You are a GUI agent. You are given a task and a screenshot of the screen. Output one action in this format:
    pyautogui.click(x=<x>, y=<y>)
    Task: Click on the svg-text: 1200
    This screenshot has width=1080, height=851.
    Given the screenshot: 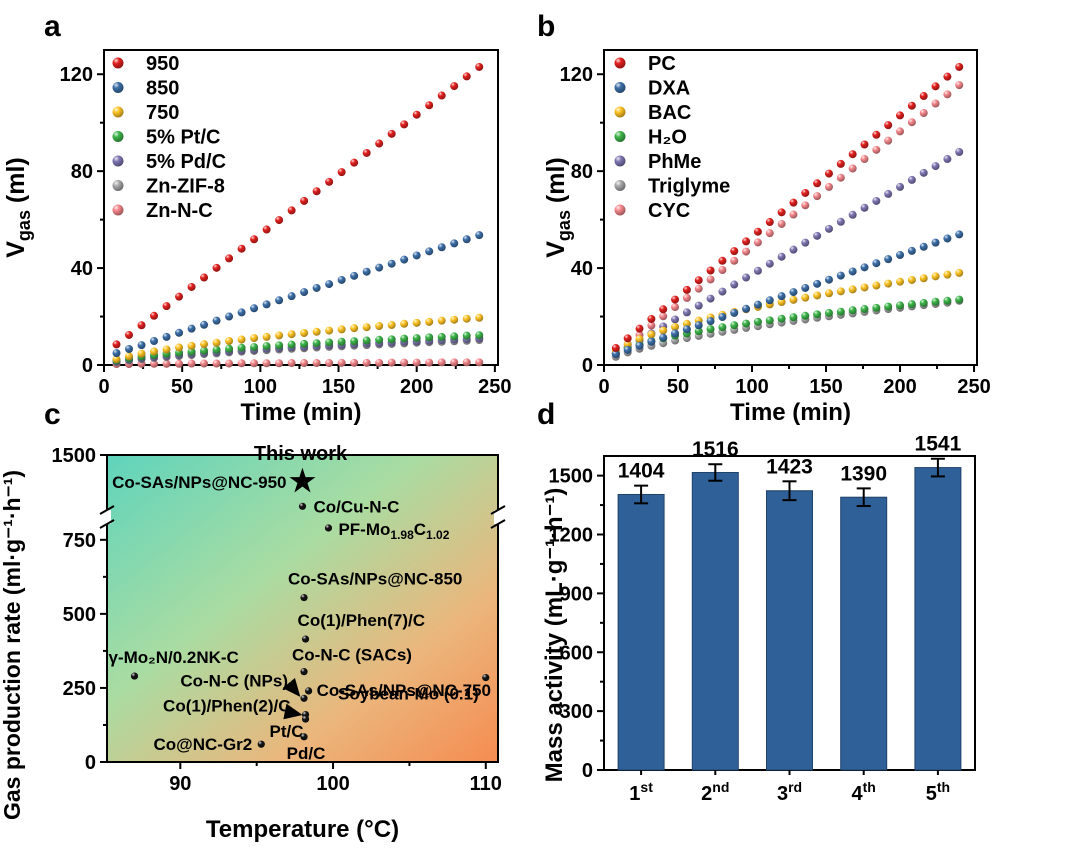 What is the action you would take?
    pyautogui.click(x=571, y=536)
    